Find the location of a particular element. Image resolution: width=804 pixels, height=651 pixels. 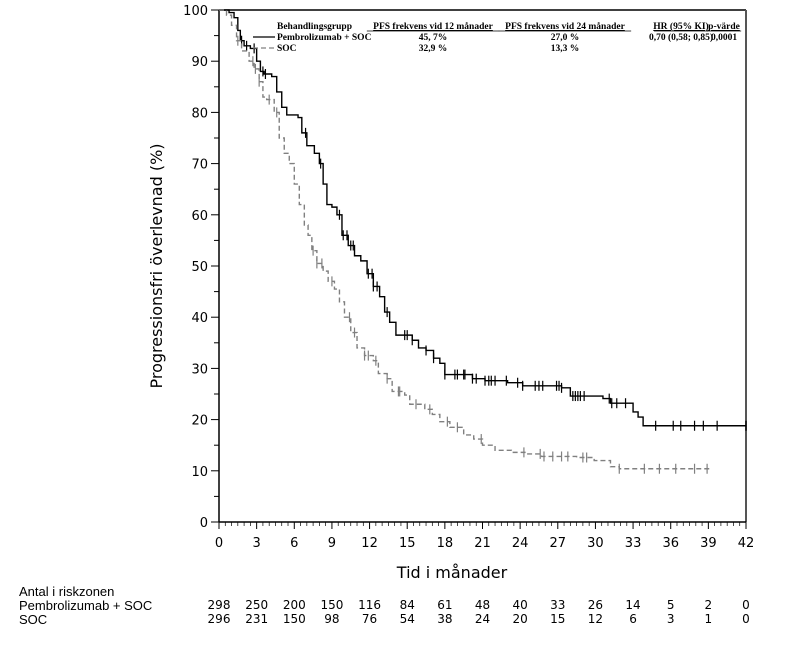

x-tick-label: 6 is located at coordinates (294, 543).